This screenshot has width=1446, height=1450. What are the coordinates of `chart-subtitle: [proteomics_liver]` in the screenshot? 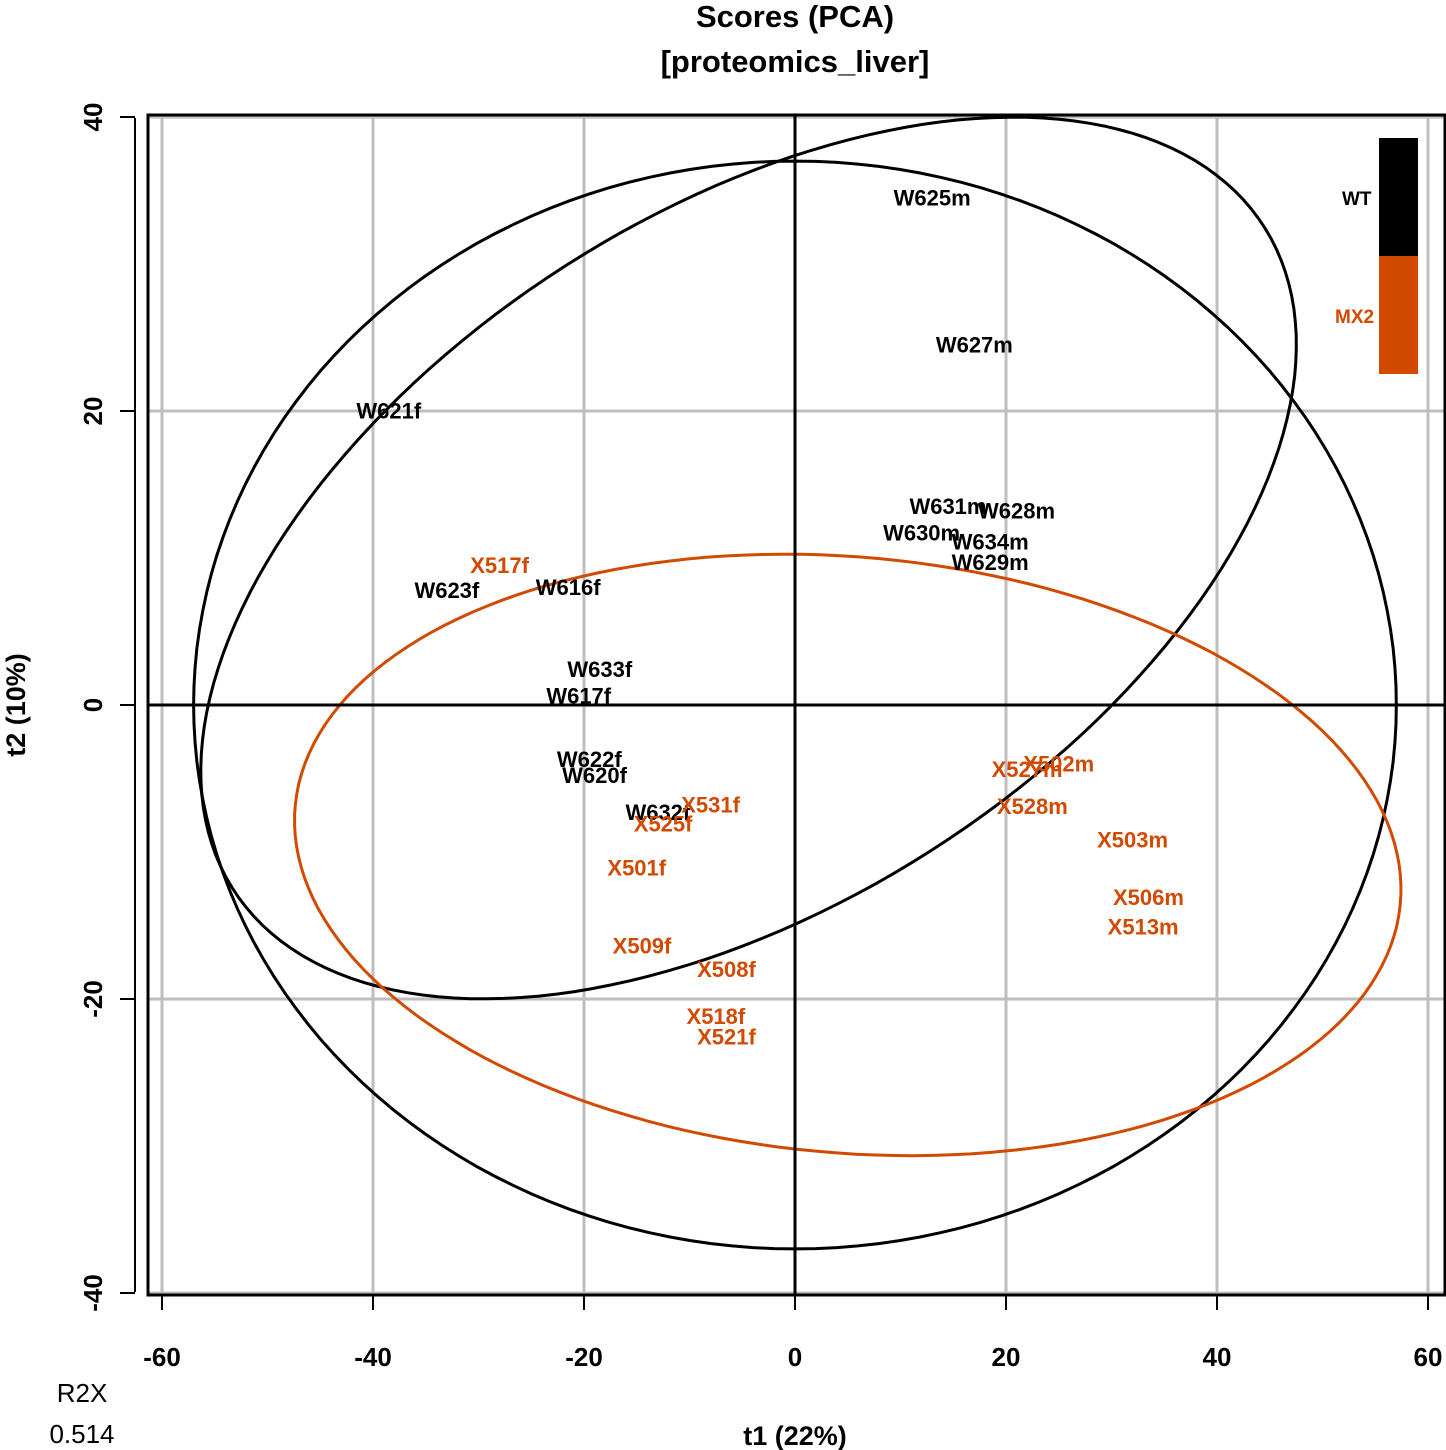 It's located at (795, 61).